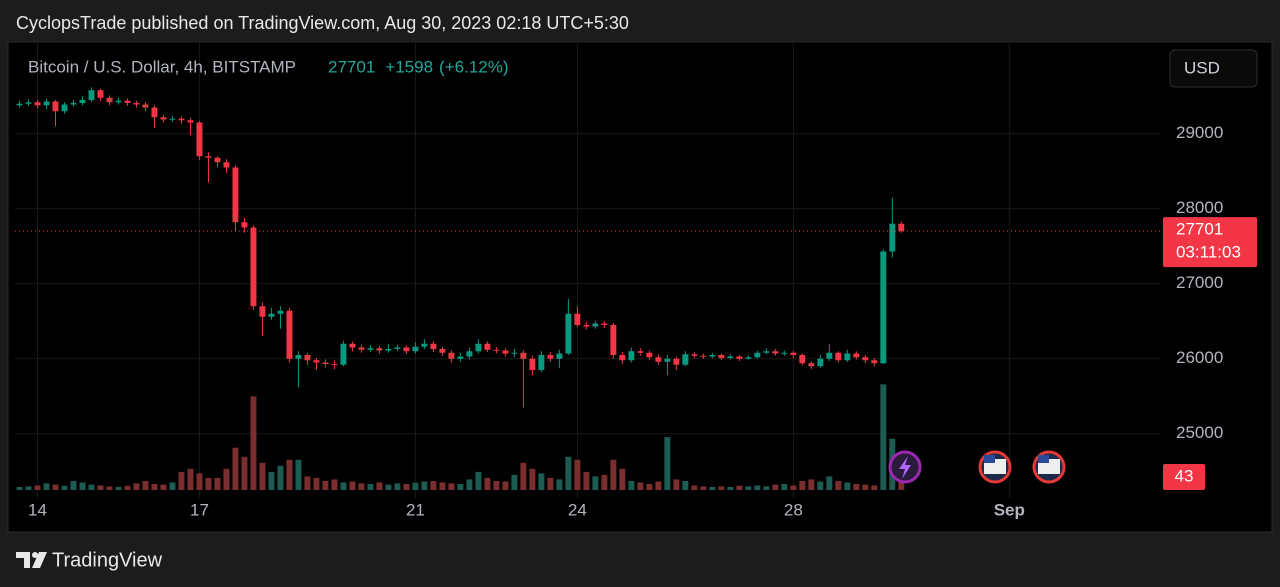 The image size is (1280, 587). Describe the element at coordinates (1009, 509) in the screenshot. I see `x-tick-label: Sep` at that location.